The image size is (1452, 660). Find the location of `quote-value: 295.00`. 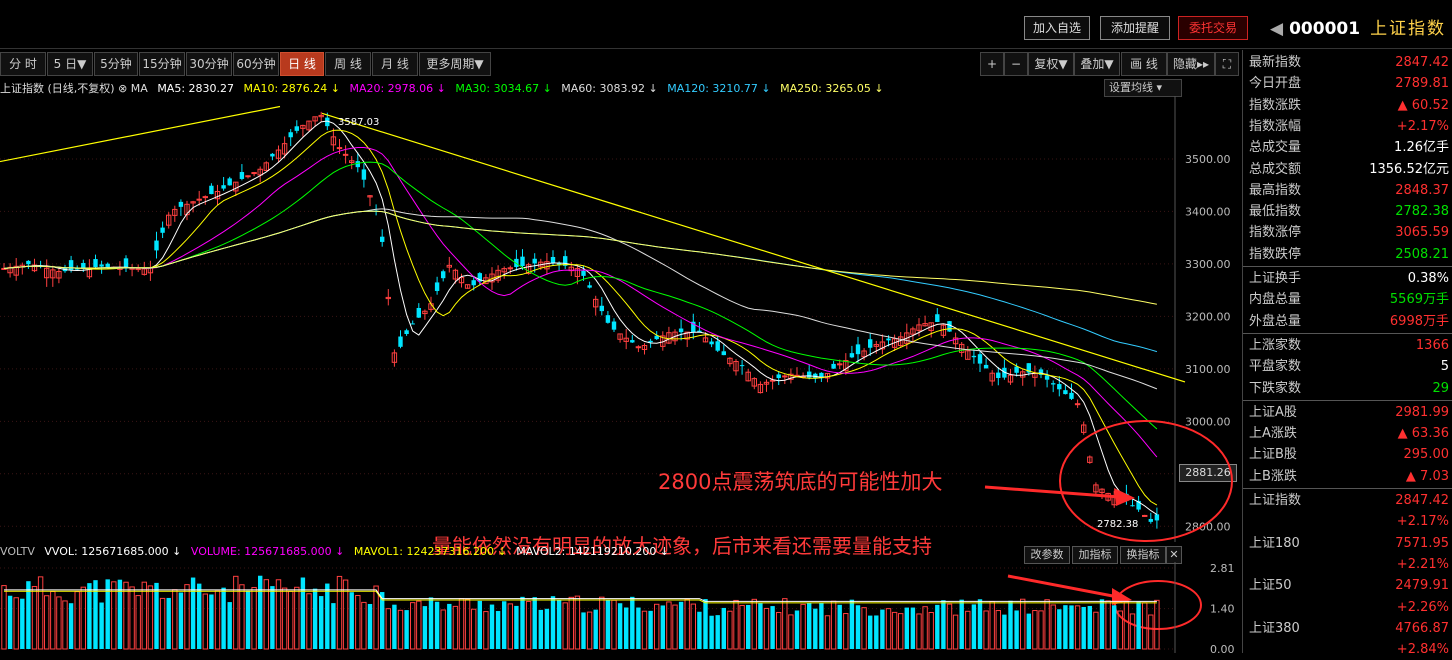

quote-value: 295.00 is located at coordinates (1426, 455).